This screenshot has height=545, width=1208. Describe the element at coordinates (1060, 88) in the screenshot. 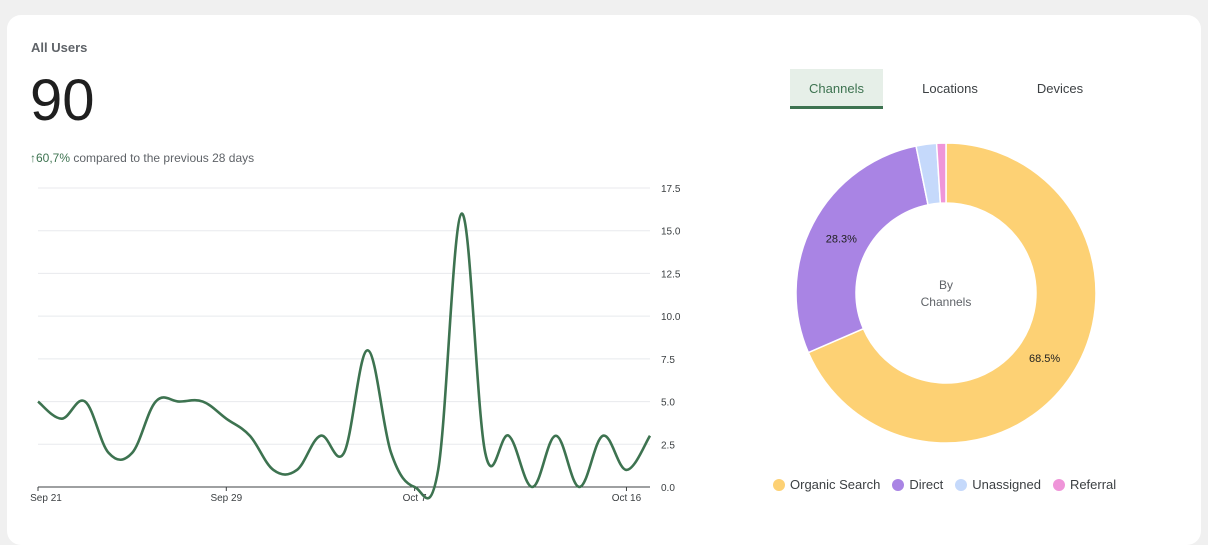

I see `tab-devices: Devices` at that location.